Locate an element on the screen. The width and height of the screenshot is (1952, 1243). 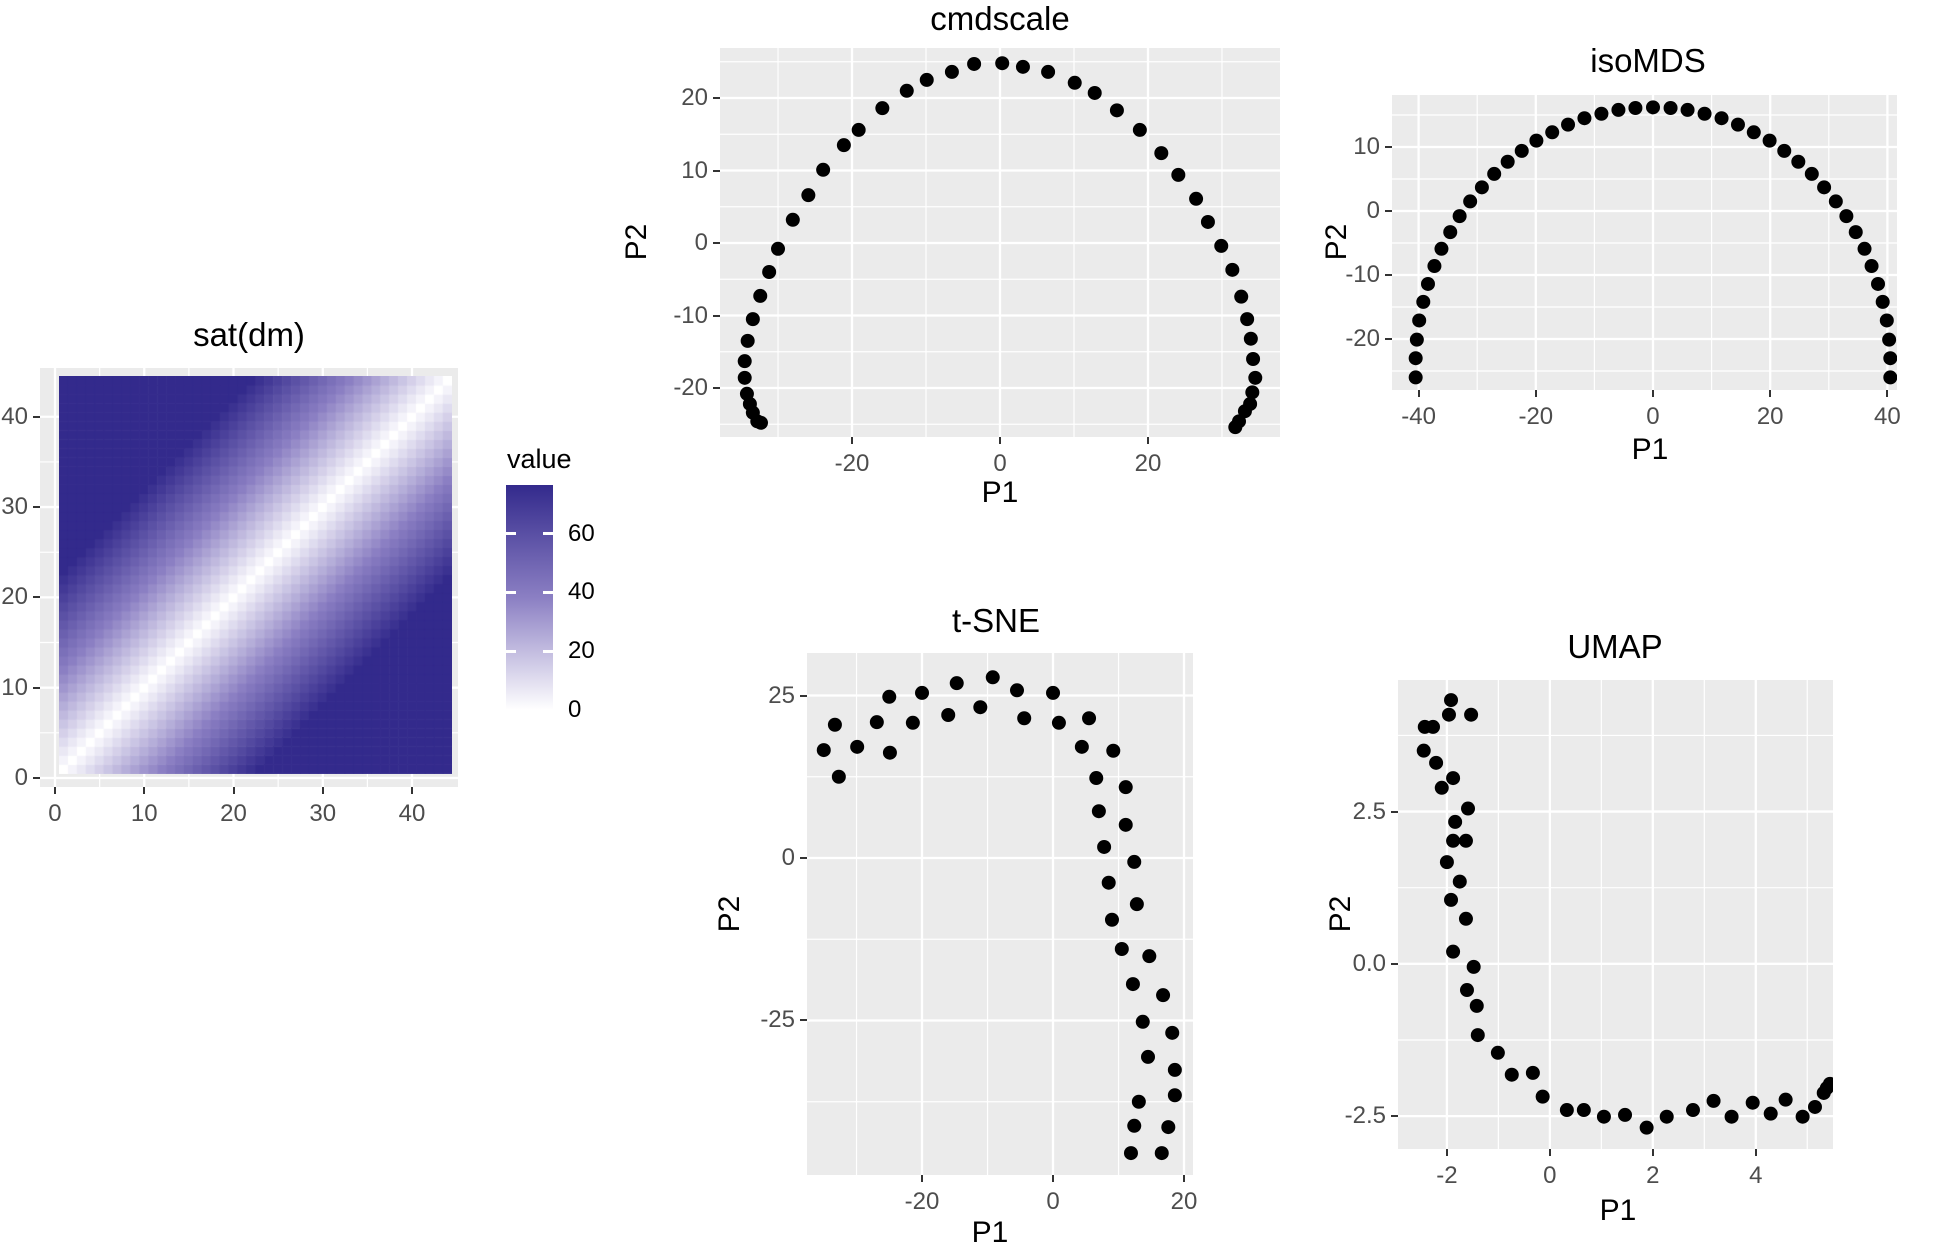
plot-panel-tsne is located at coordinates (1000, 914).